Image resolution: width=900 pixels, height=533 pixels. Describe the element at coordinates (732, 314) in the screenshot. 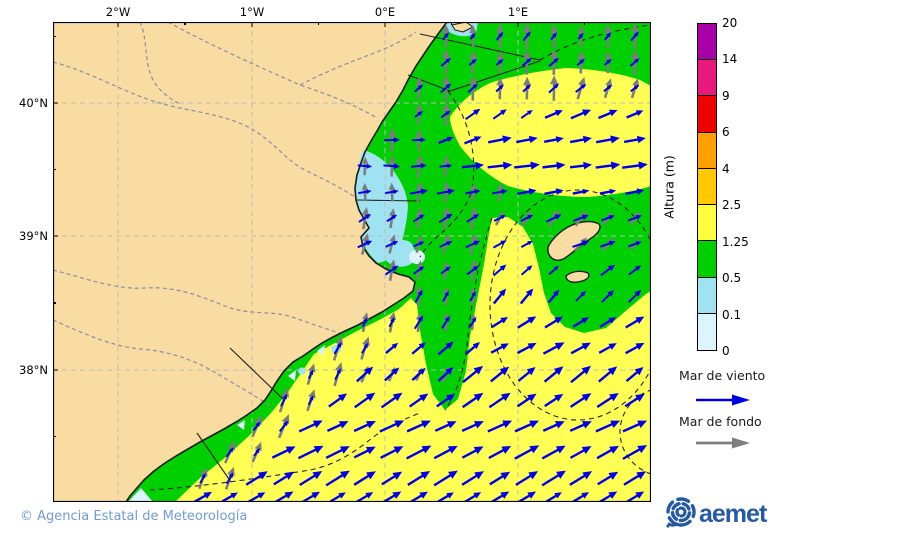

I see `colorbar-tick-label: 0.1` at that location.